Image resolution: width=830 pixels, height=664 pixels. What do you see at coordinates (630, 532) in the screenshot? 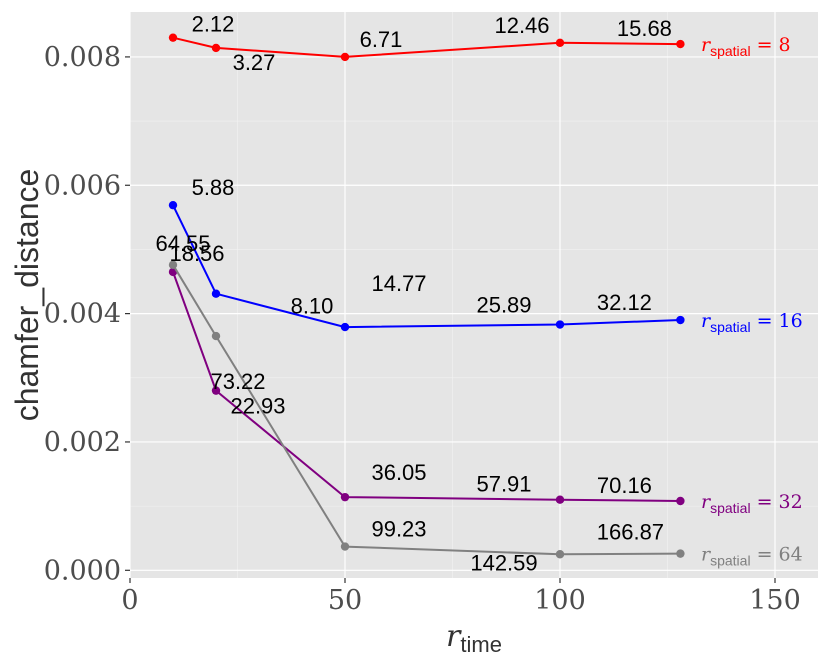
I see `point-label: 166.87` at bounding box center [630, 532].